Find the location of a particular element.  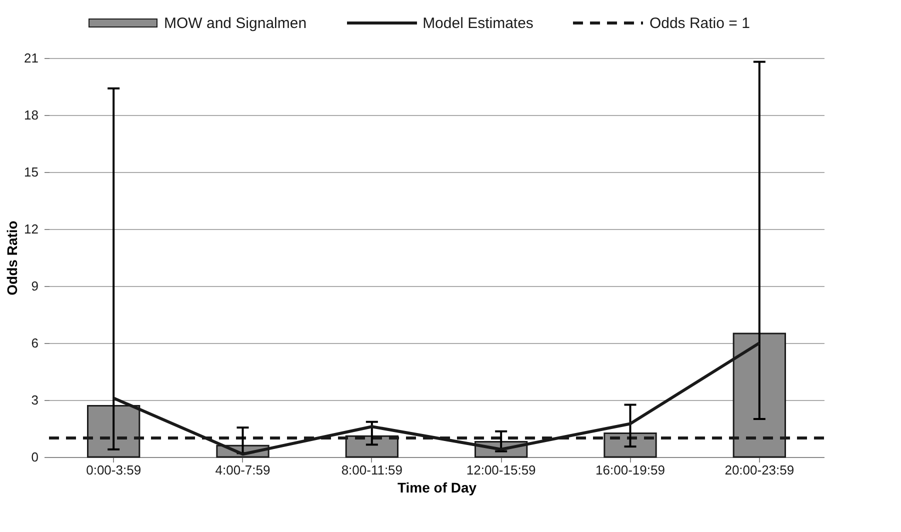

x-tick-label: 12:00-15:59 is located at coordinates (501, 470).